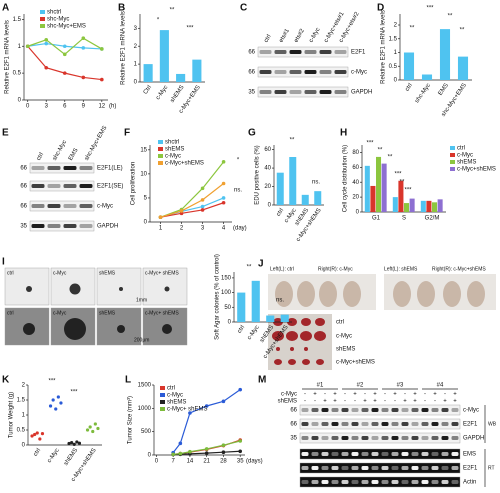 This screenshot has height=493, width=500. What do you see at coordinates (440, 386) in the screenshot?
I see `group-label: #4` at bounding box center [440, 386].